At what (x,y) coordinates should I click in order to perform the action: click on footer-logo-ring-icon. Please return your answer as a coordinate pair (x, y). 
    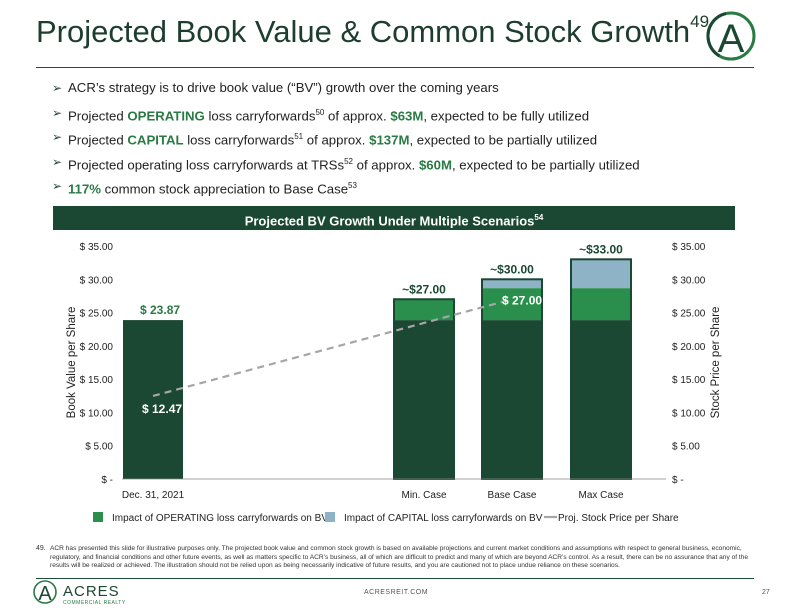
    Looking at the image, I should click on (45, 592).